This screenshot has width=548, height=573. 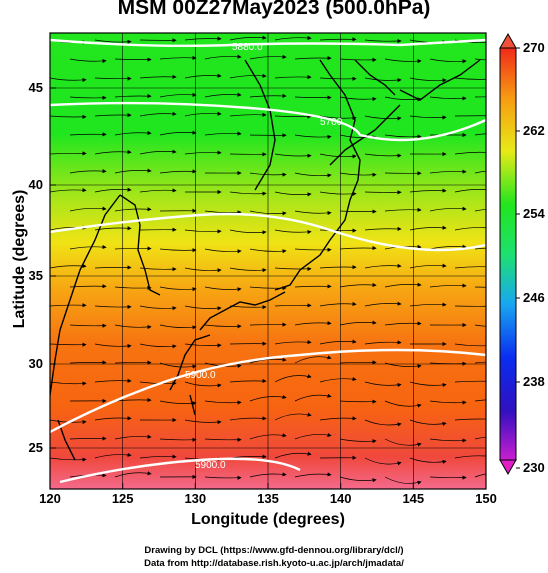 What do you see at coordinates (35, 363) in the screenshot?
I see `lat-tick-label: 30` at bounding box center [35, 363].